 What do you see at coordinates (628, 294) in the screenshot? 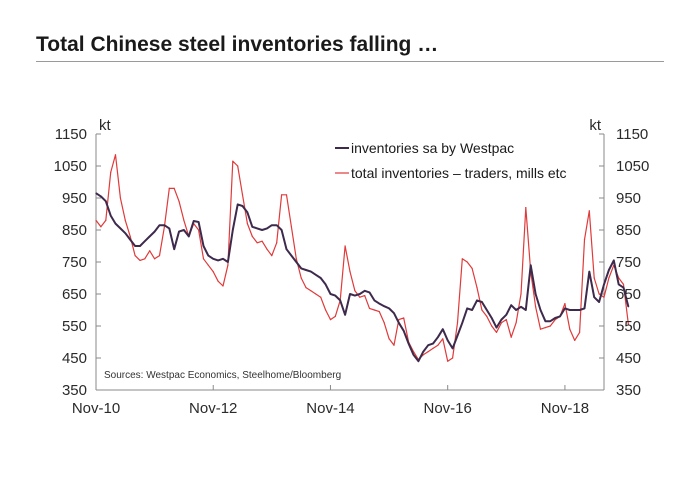
I see `y-tick-label-right: 650` at bounding box center [628, 294].